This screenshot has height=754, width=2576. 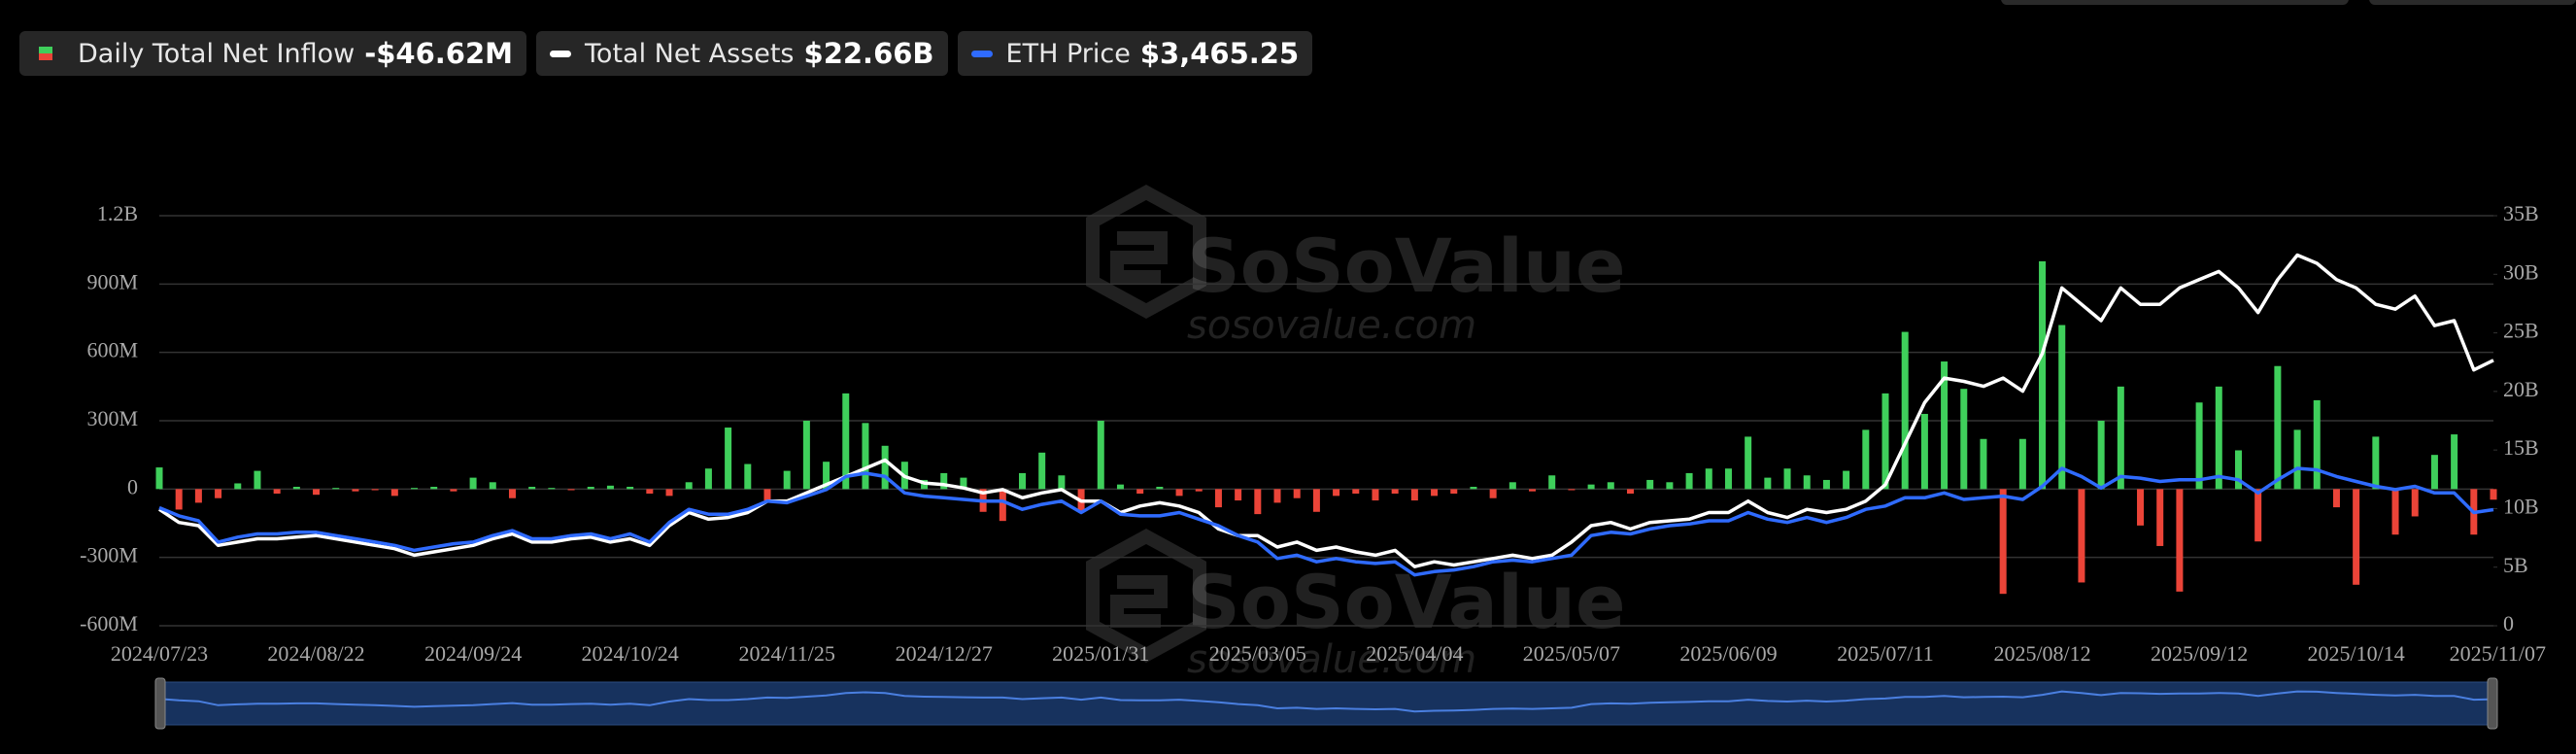 I want to click on y2-tick-label: 20B, so click(x=2521, y=389).